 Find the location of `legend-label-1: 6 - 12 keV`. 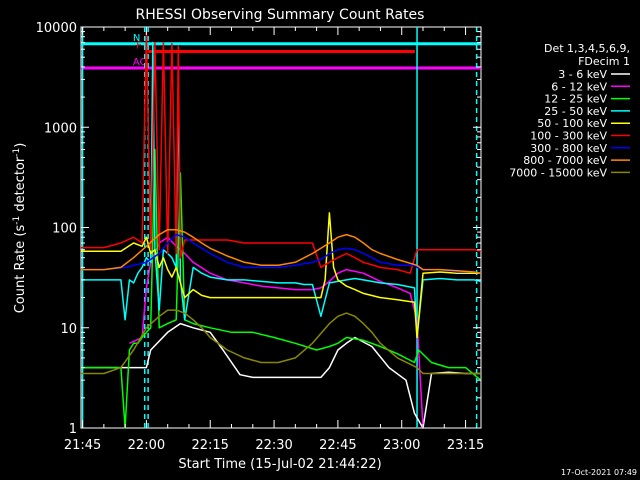

legend-label-1: 6 - 12 keV is located at coordinates (579, 86).